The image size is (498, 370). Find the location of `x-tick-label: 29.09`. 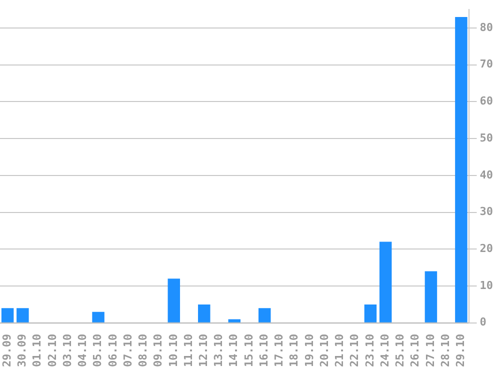

x-tick-label: 29.09 is located at coordinates (7, 351).